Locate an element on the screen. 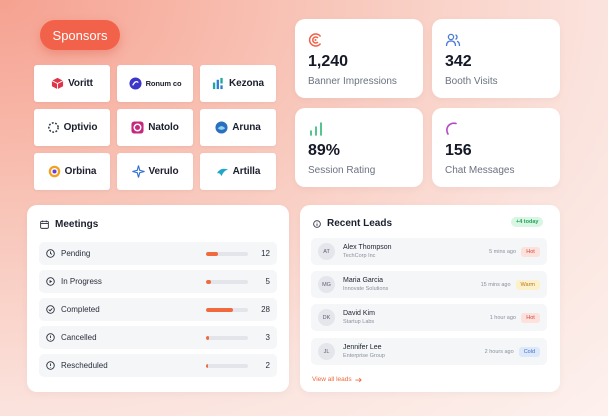 Image resolution: width=608 pixels, height=416 pixels. eye-broadcast-icon is located at coordinates (315, 40).